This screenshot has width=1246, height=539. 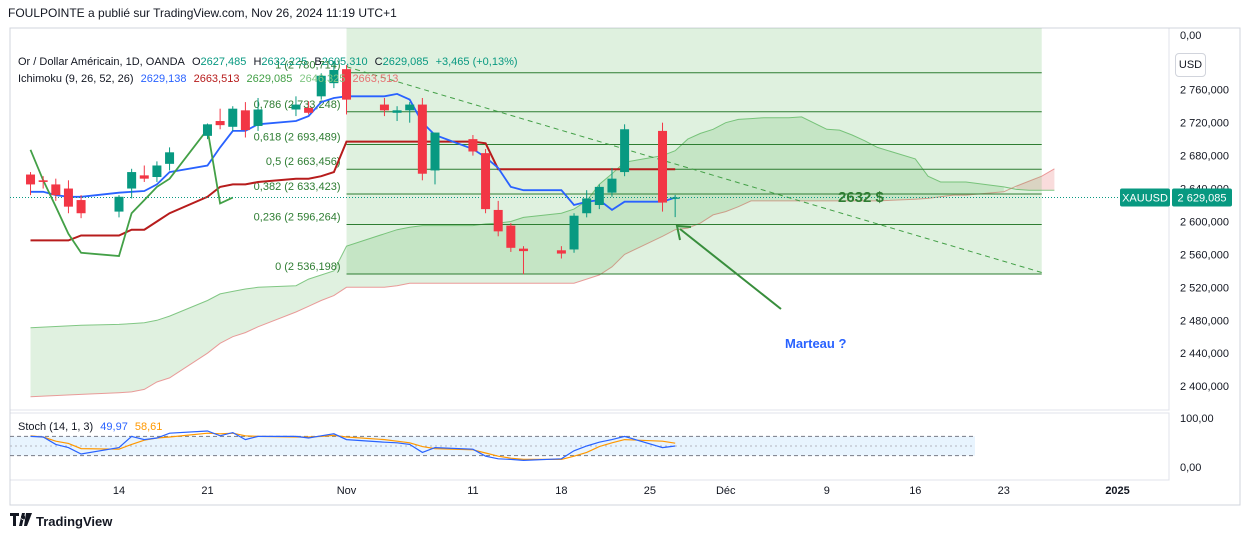 What do you see at coordinates (375, 79) in the screenshot?
I see `ichimoku-span-b-value: 2663,513` at bounding box center [375, 79].